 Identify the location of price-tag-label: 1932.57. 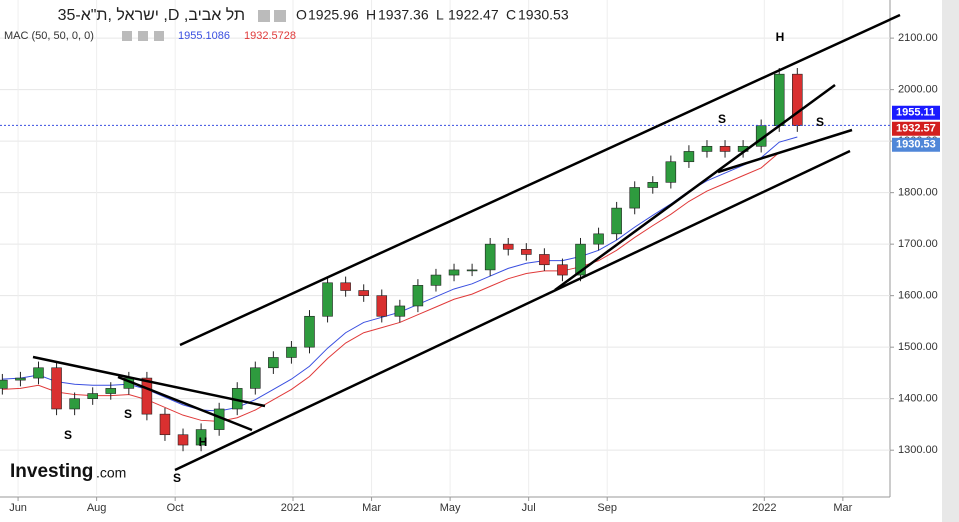
(916, 129).